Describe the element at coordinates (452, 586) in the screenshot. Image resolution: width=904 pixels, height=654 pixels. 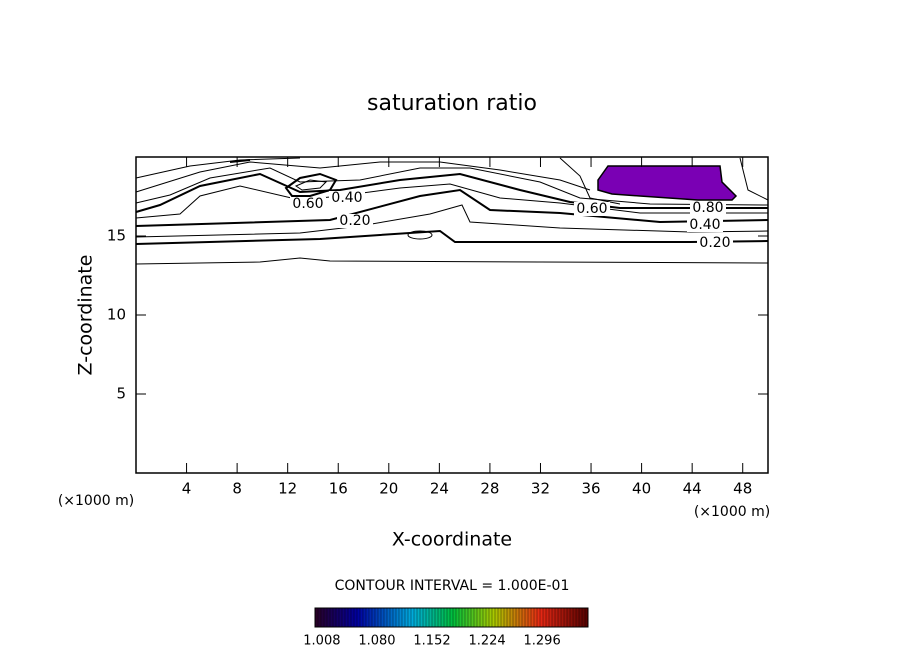
I see `contour-interval: CONTOUR INTERVAL = 1.000E-01` at that location.